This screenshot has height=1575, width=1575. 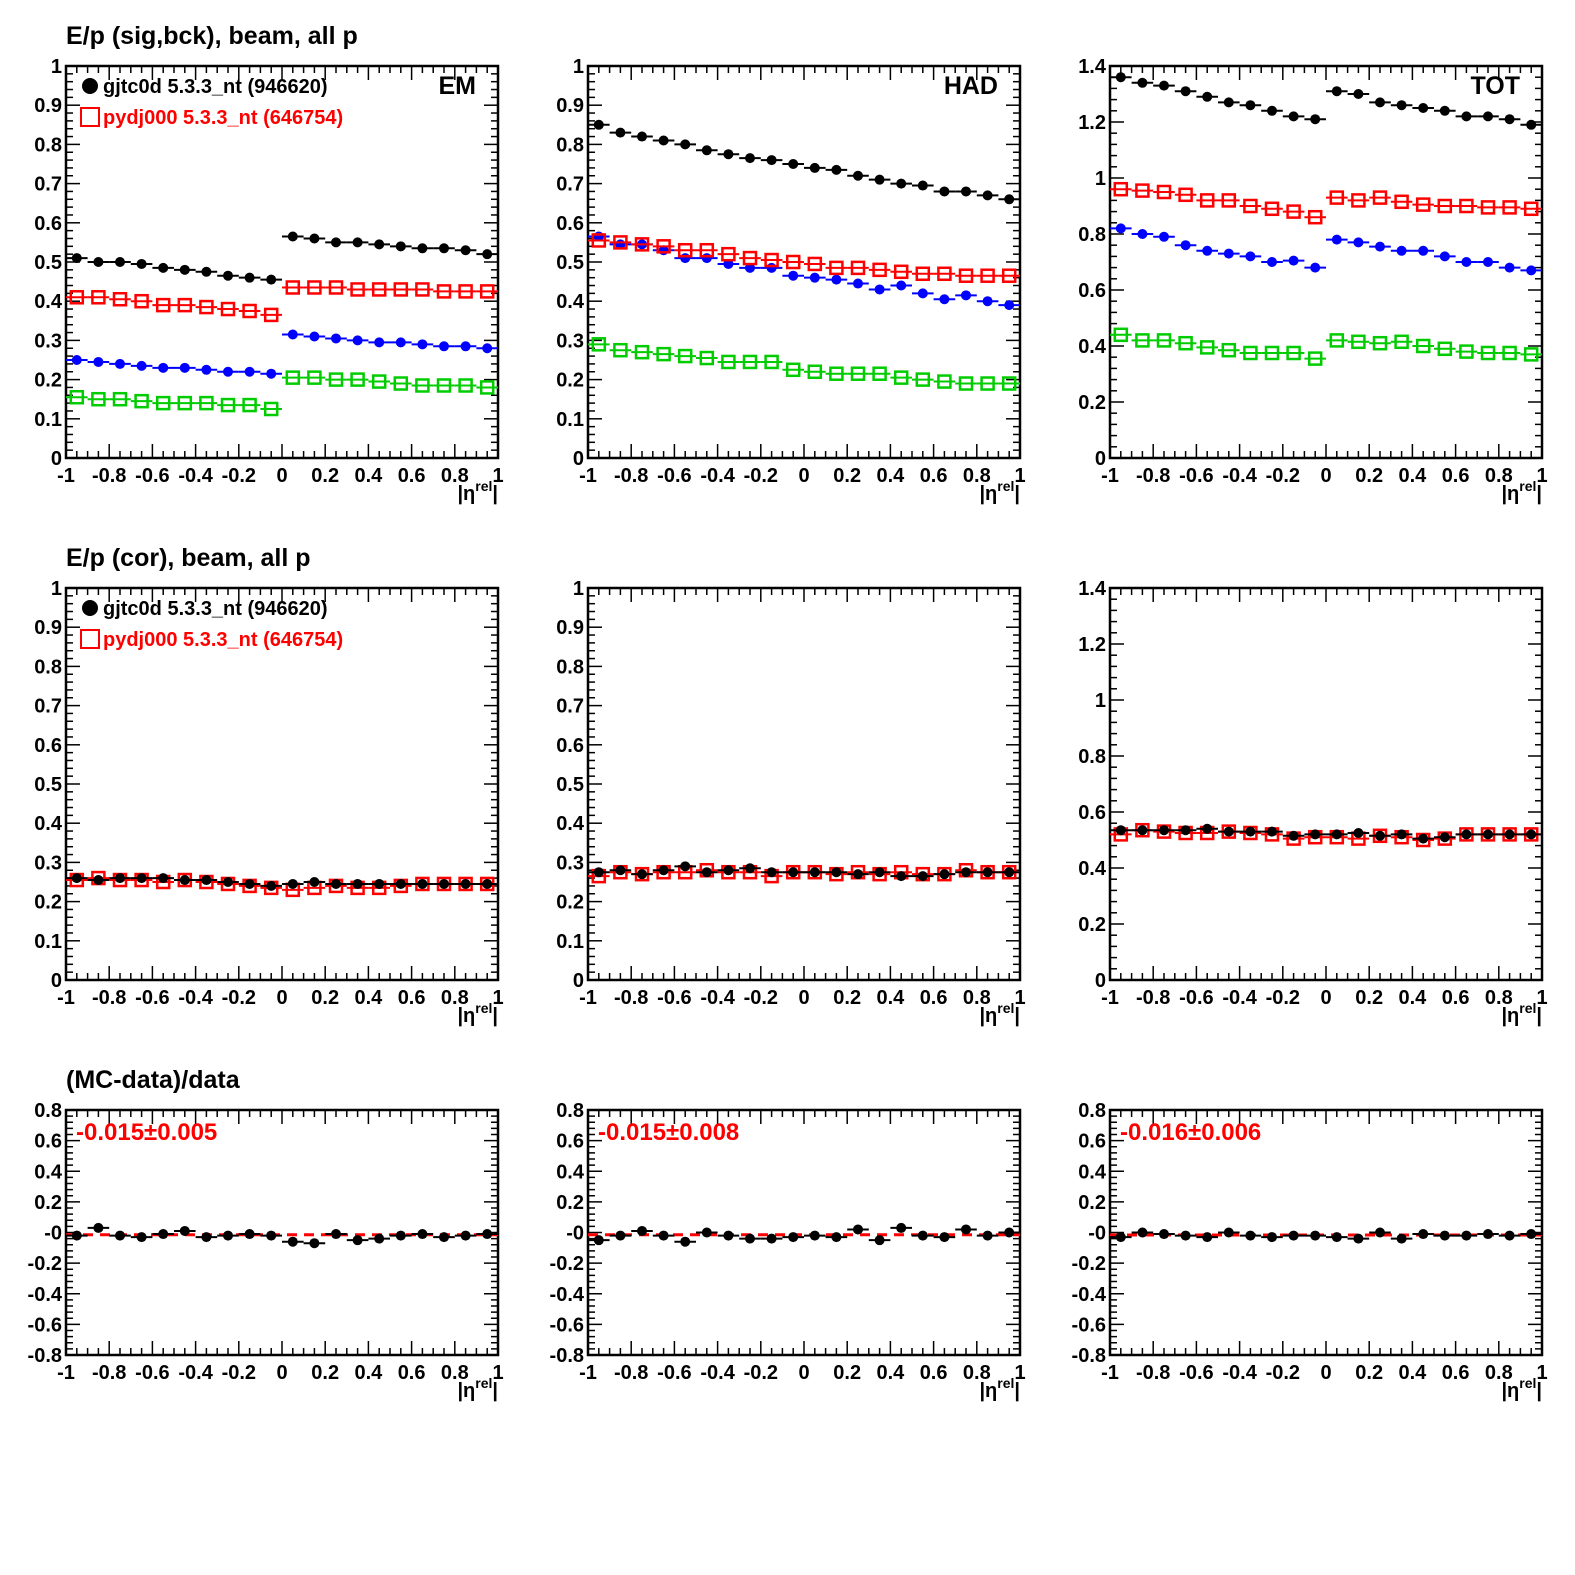 What do you see at coordinates (146, 1132) in the screenshot?
I see `fit-result-text: -0.015±0.005` at bounding box center [146, 1132].